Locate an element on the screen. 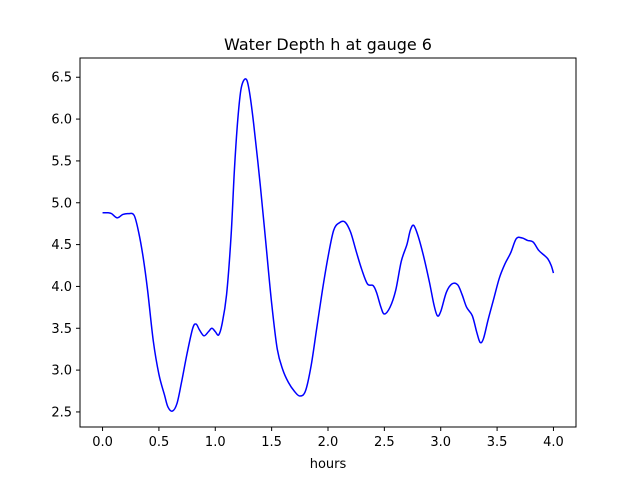 Image resolution: width=640 pixels, height=480 pixels. y-tick-label: 2.5 is located at coordinates (61, 412).